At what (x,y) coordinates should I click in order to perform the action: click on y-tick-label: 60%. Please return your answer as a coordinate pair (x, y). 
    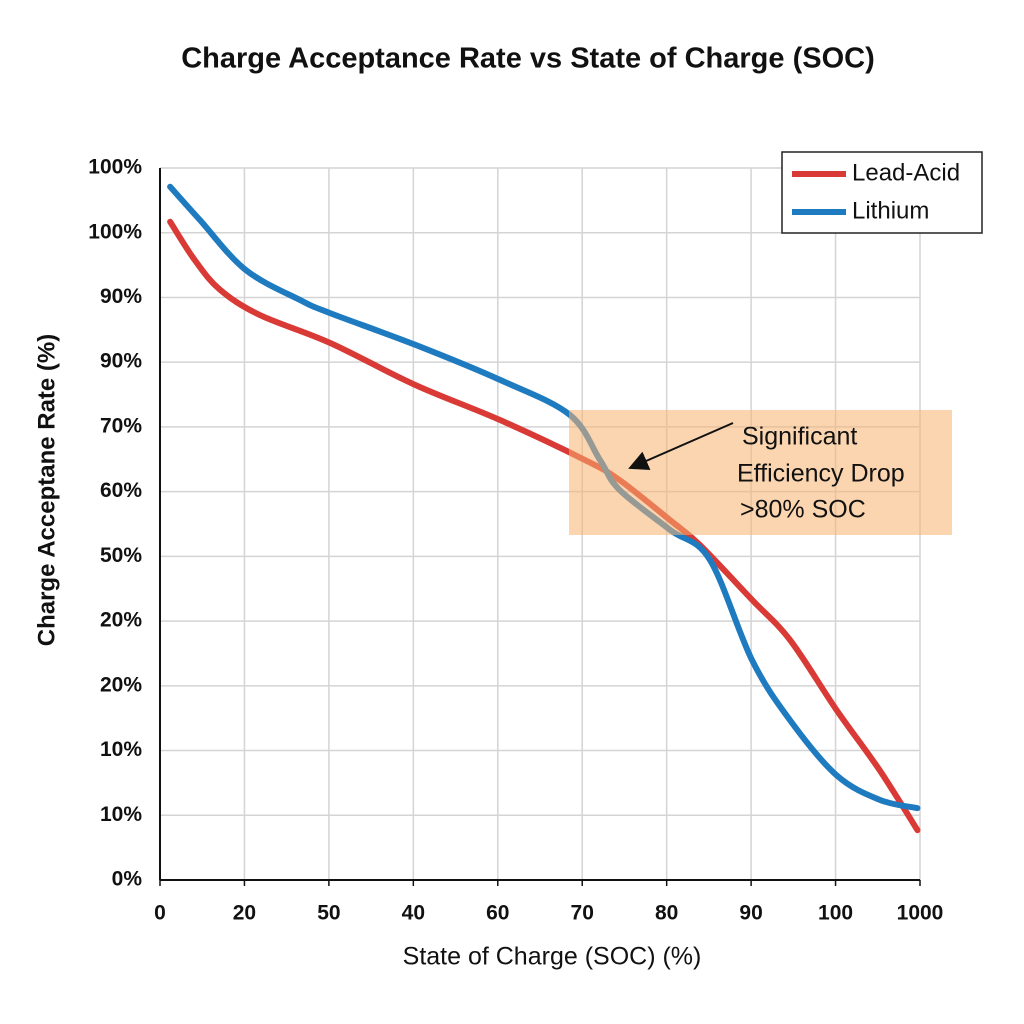
    Looking at the image, I should click on (121, 490).